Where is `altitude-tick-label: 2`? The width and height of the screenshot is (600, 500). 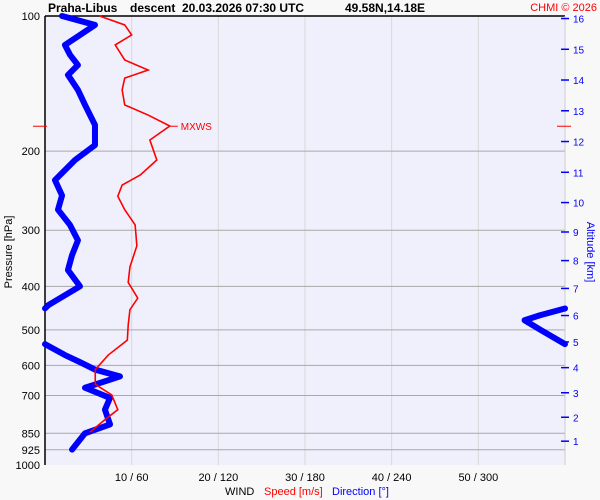
altitude-tick-label: 2 is located at coordinates (576, 418).